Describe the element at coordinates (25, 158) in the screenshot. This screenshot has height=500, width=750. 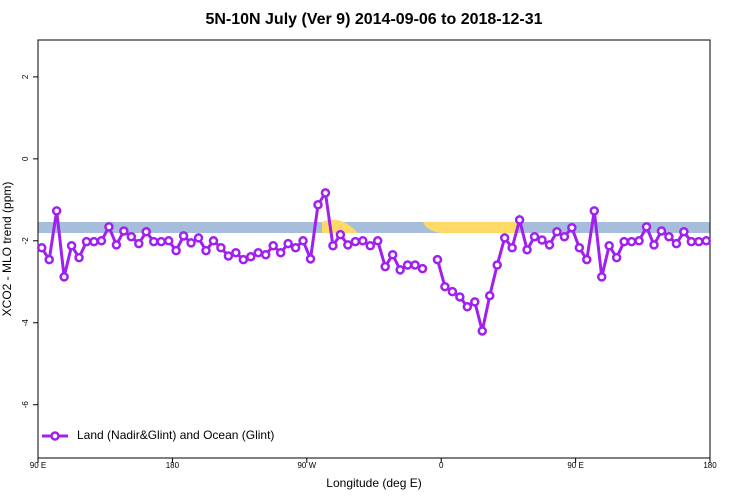
I see `y-tick-label: 0` at that location.